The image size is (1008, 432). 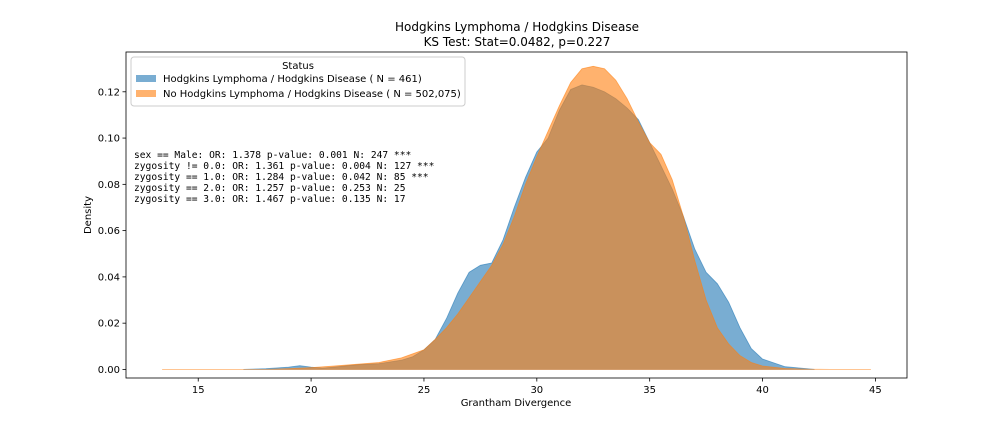 I want to click on y-axis-label: Density, so click(x=88, y=215).